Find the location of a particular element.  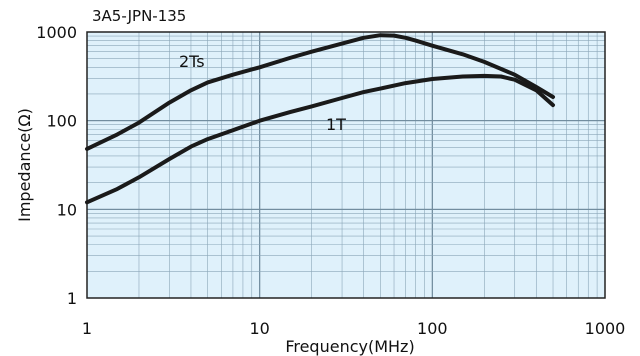

x-tick-labels: 1 10 100 1000 is located at coordinates (353, 328).